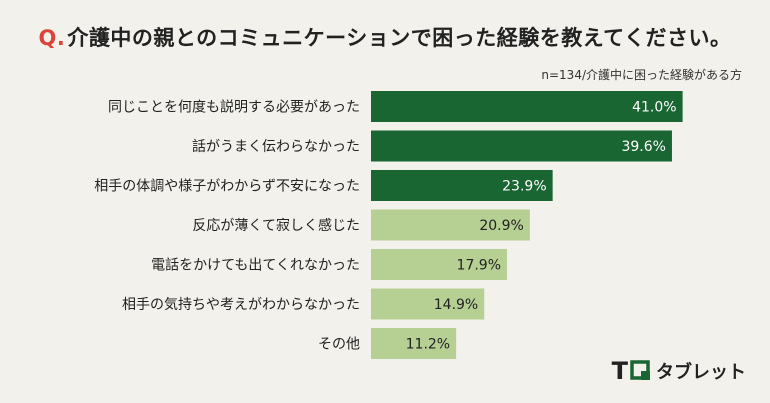 This screenshot has width=770, height=403. I want to click on category-label: 相手の気持ちや考えがわからなかった, so click(241, 305).